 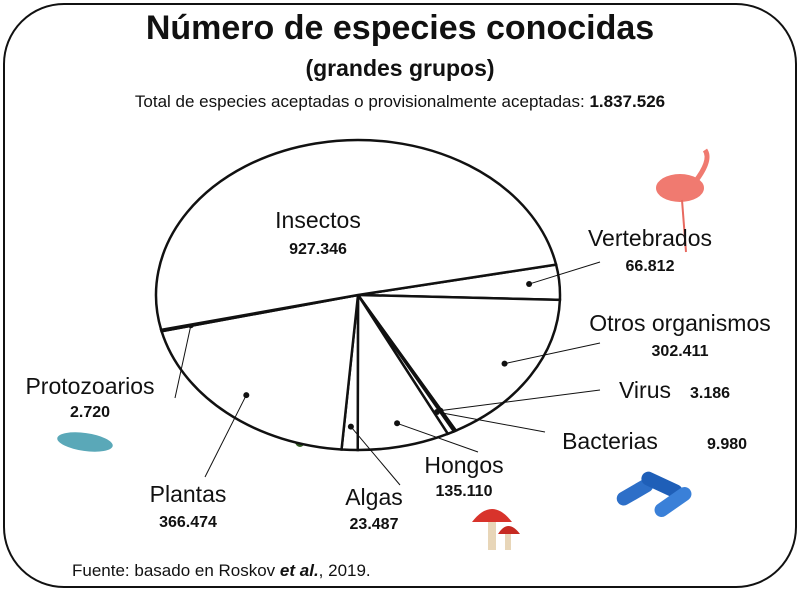 What do you see at coordinates (496, 529) in the screenshot?
I see `mushroom-icon` at bounding box center [496, 529].